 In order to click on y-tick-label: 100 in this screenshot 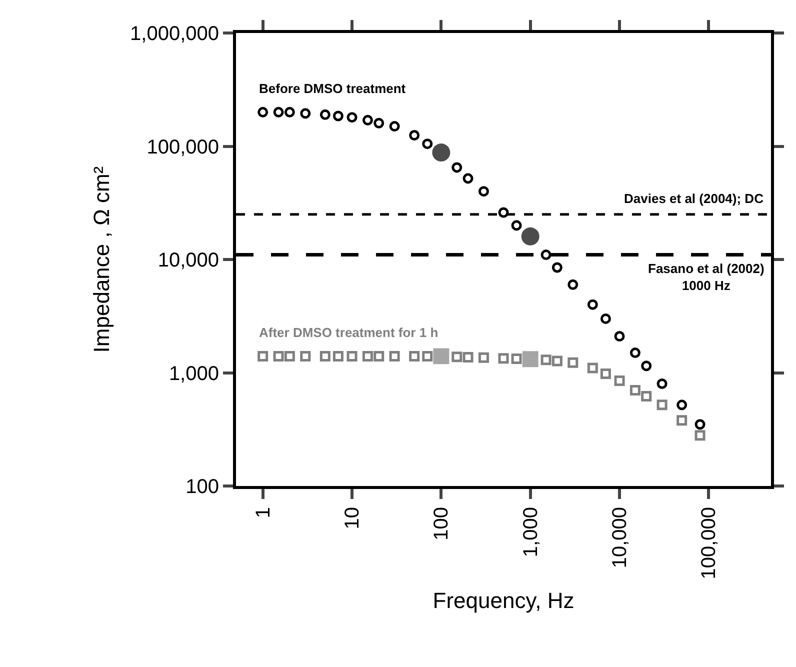, I will do `click(202, 487)`.